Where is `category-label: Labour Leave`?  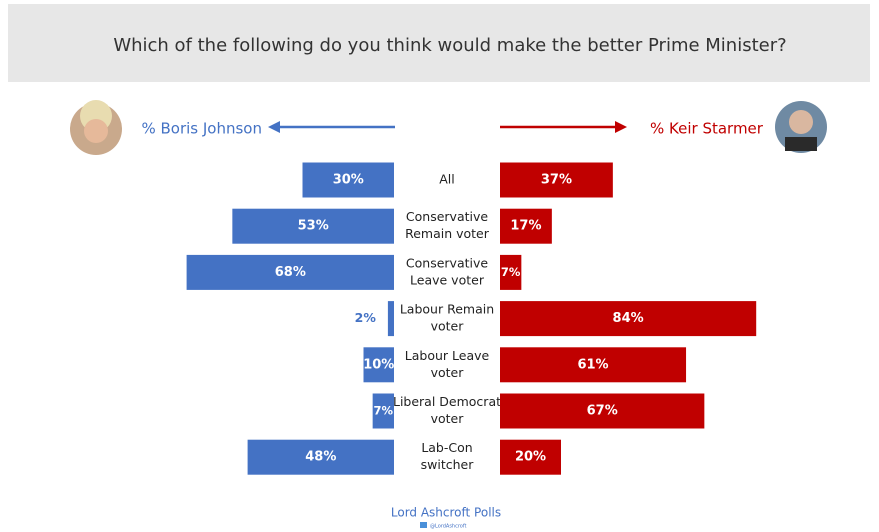 category-label: Labour Leave is located at coordinates (447, 355).